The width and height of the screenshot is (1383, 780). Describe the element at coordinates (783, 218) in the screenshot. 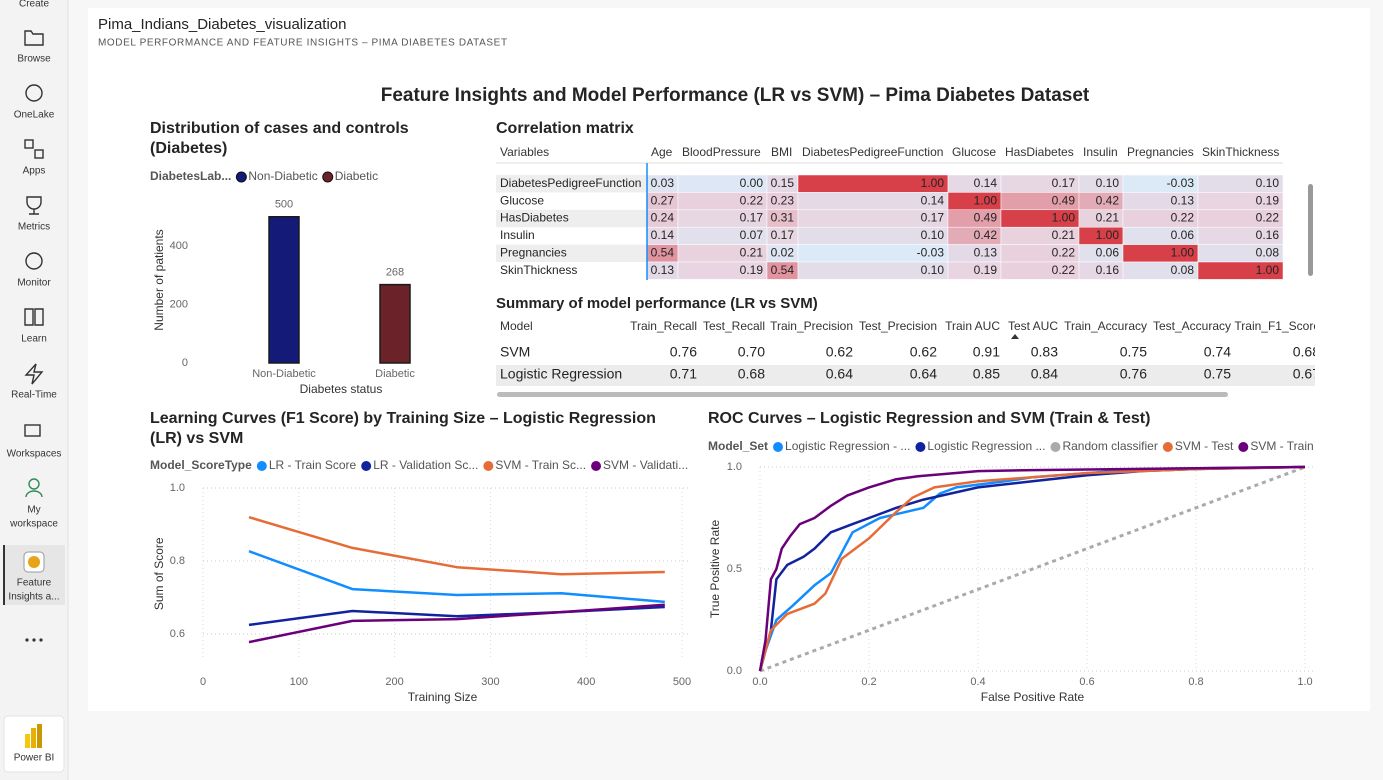

I see `cell-value: 0.31` at that location.